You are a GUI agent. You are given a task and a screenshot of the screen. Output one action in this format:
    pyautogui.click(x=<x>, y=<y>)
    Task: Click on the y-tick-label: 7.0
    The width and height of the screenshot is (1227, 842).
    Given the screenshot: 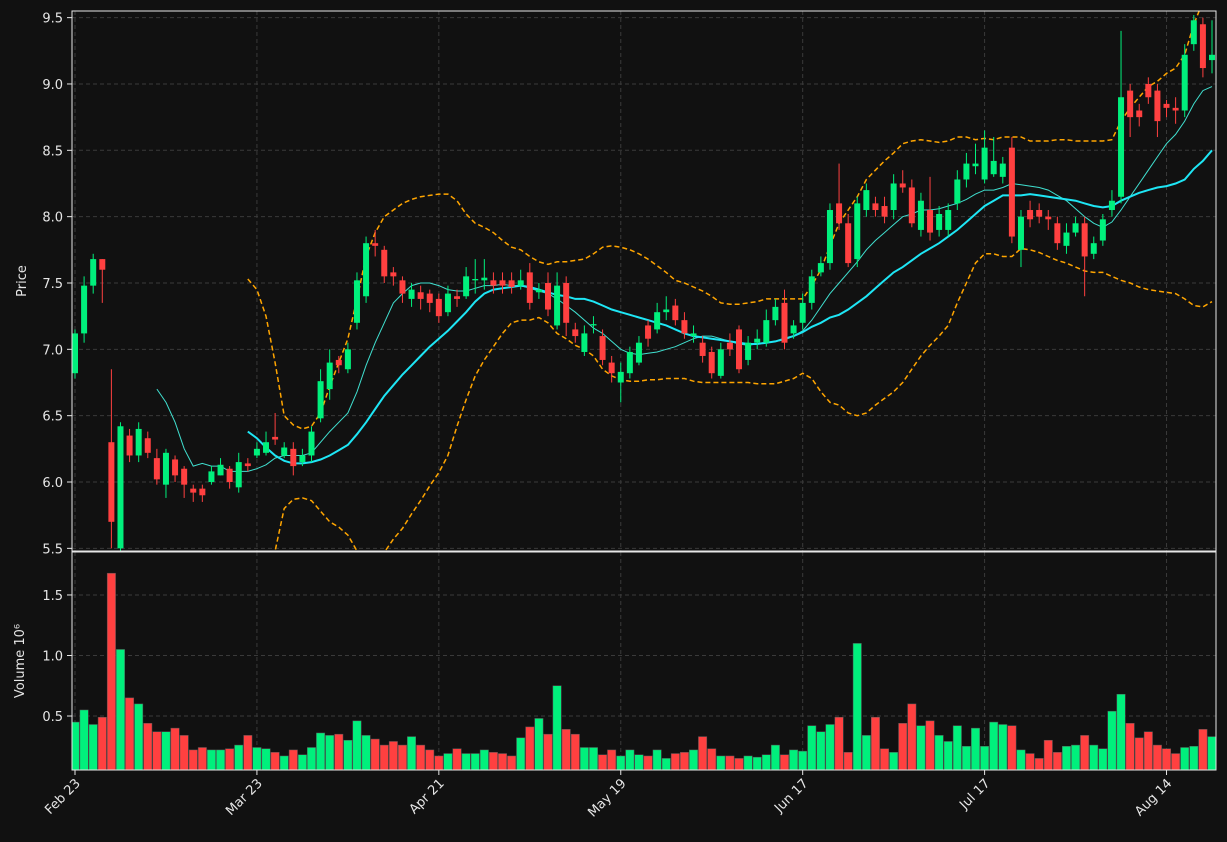 What is the action you would take?
    pyautogui.click(x=52, y=350)
    